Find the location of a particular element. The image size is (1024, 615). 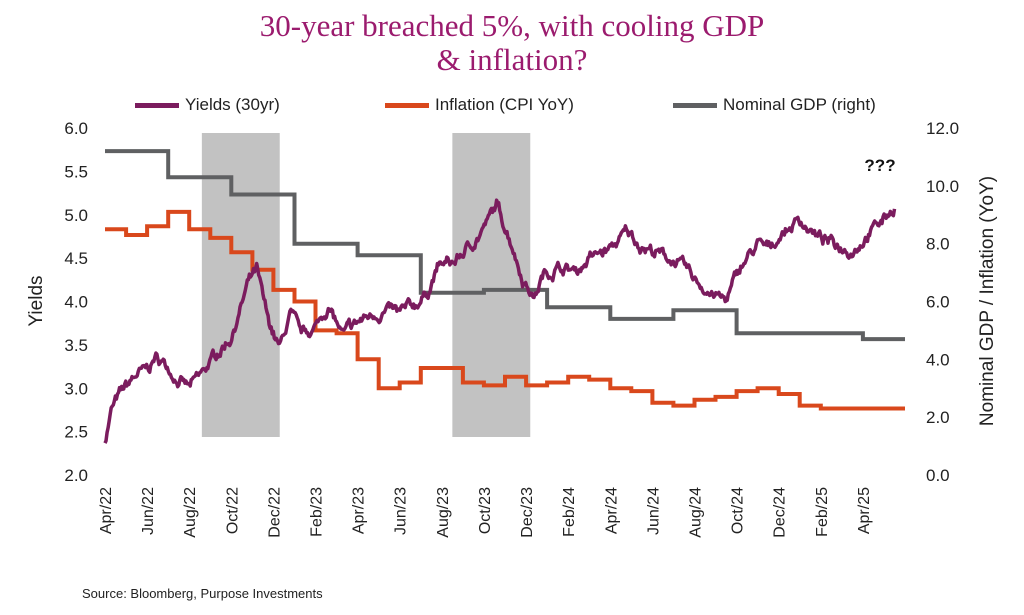

legend-item-gdp: Nominal GDP (right) is located at coordinates (774, 105).